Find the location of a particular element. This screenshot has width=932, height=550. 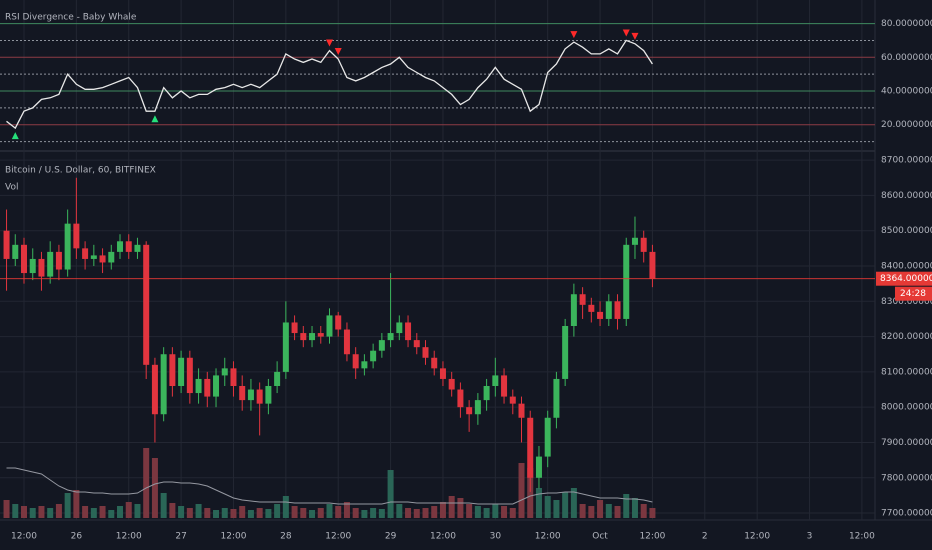

y-tick-label: 7700.00000000 is located at coordinates (906, 514).